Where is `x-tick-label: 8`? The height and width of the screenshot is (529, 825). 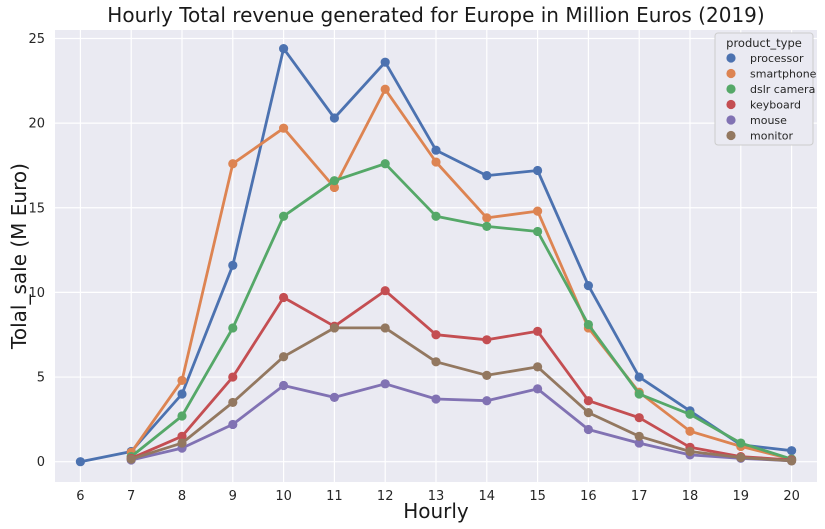
x-tick-label: 8 is located at coordinates (182, 496).